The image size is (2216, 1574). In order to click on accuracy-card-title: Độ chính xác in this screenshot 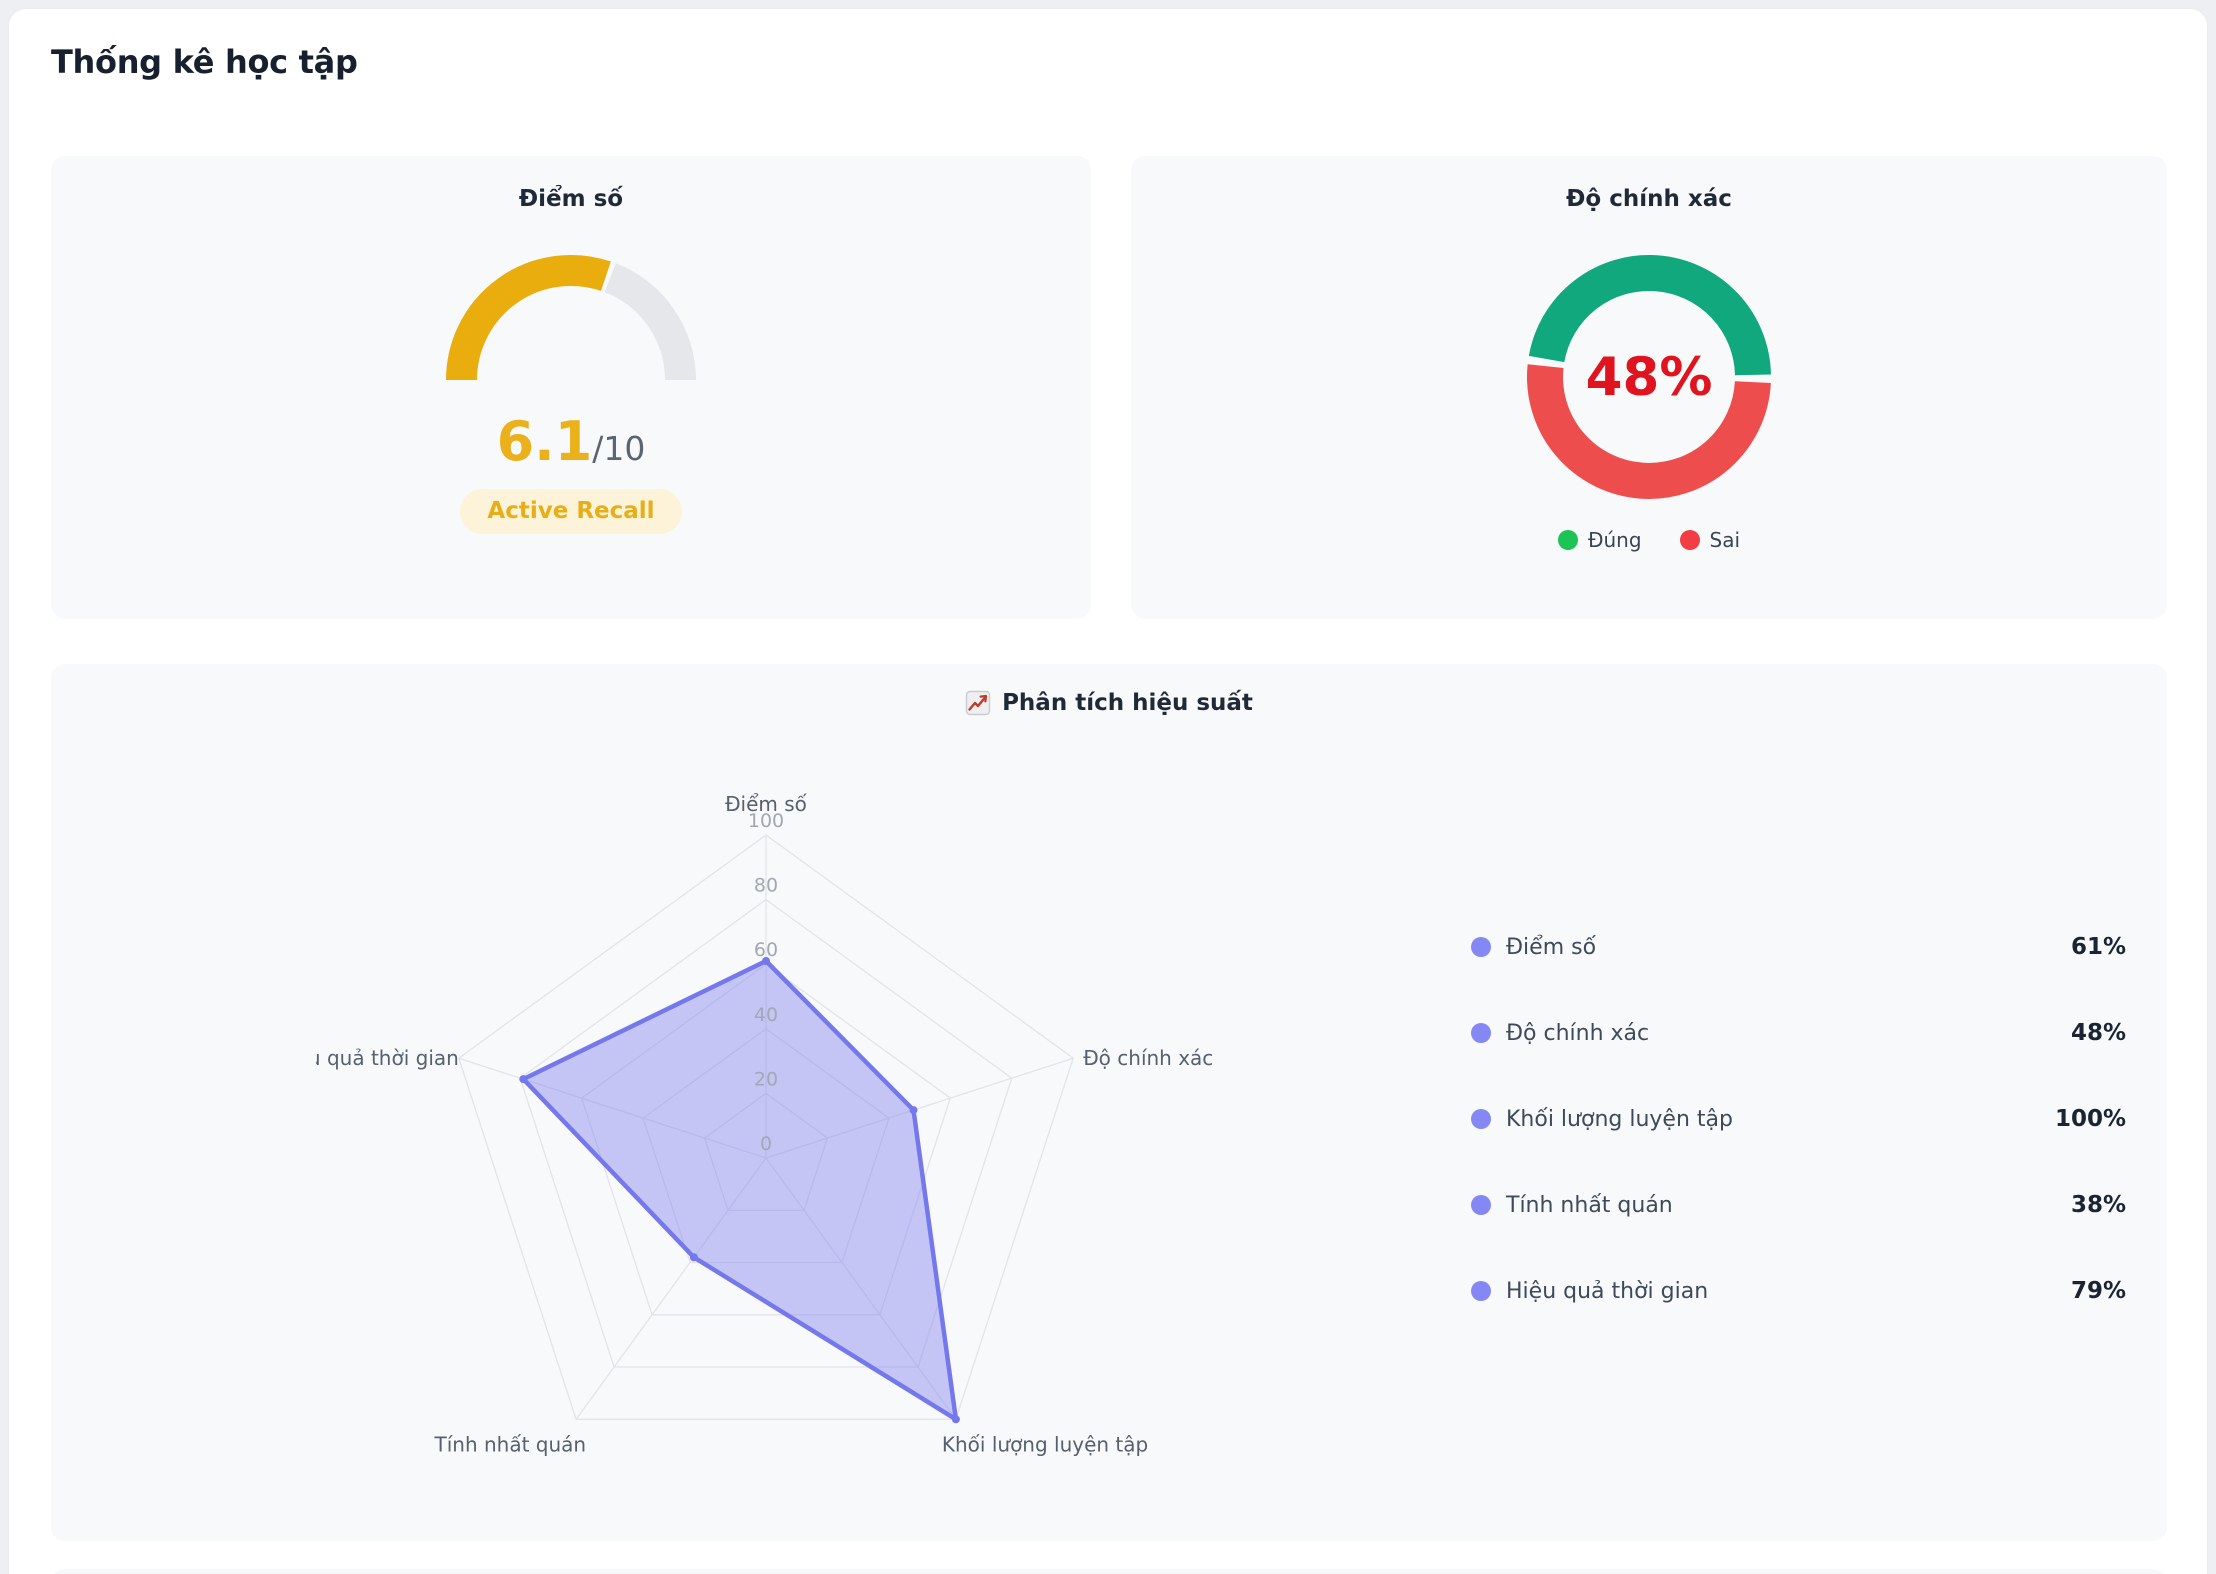, I will do `click(1649, 199)`.